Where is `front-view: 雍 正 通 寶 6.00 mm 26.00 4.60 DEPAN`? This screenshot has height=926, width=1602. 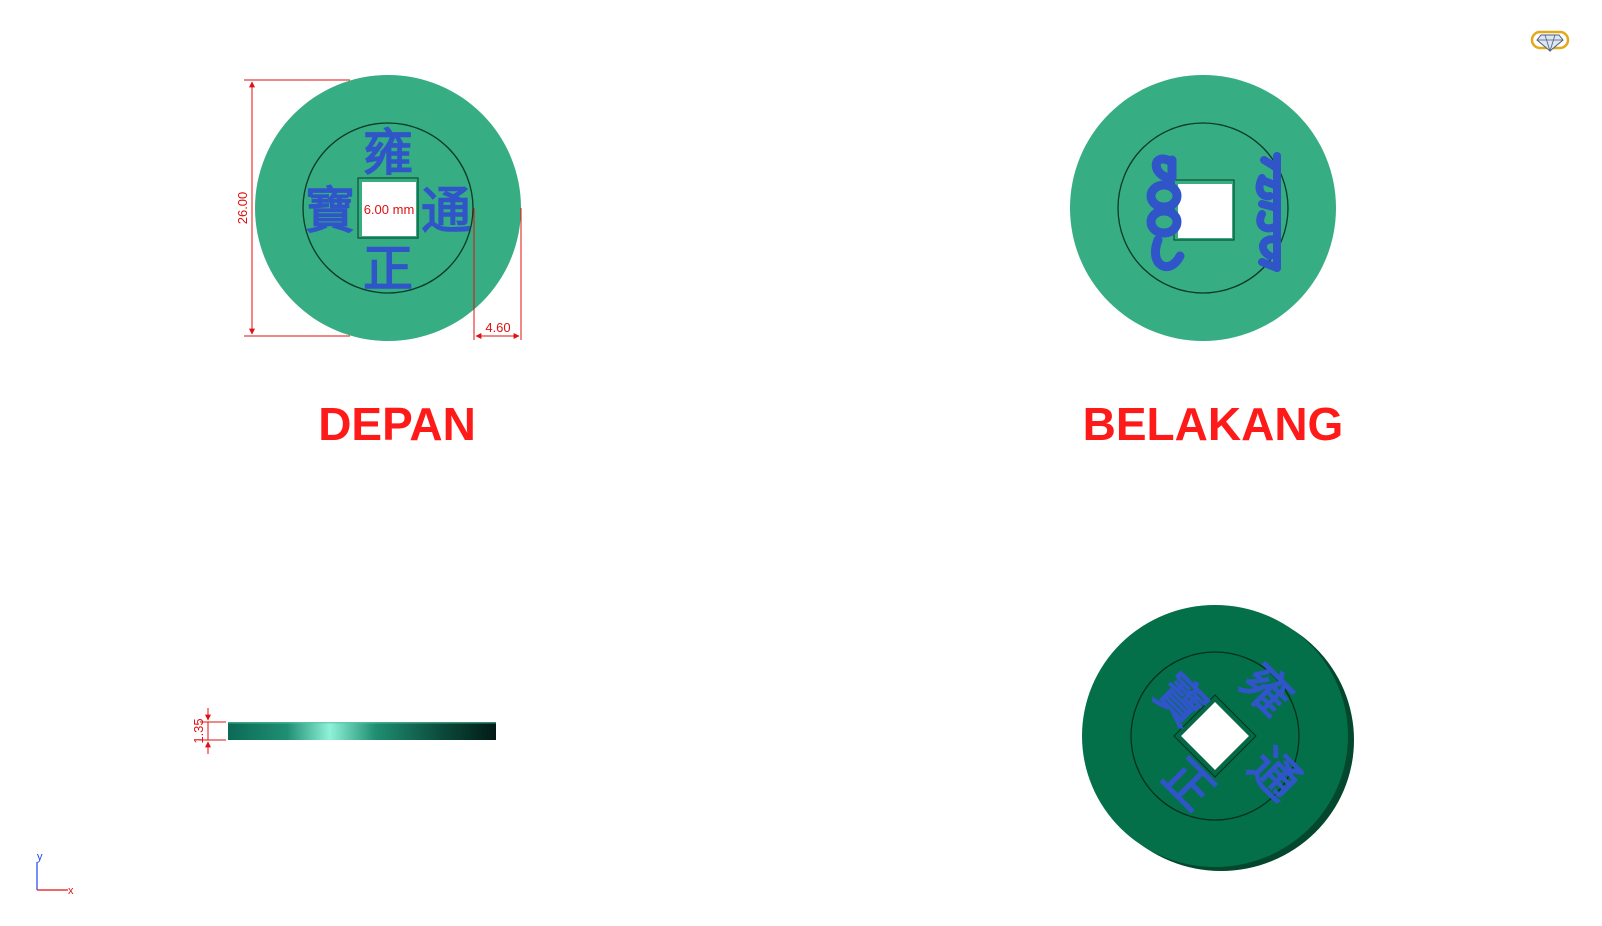 front-view: 雍 正 通 寶 6.00 mm 26.00 4.60 DEPAN is located at coordinates (378, 262).